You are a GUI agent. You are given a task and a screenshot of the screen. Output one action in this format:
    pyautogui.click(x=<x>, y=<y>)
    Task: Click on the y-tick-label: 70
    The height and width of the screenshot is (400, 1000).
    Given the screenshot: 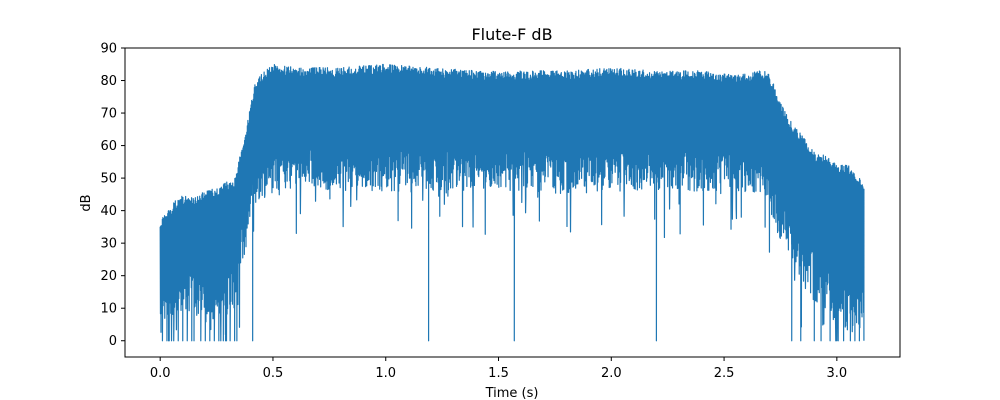 What is the action you would take?
    pyautogui.click(x=108, y=114)
    